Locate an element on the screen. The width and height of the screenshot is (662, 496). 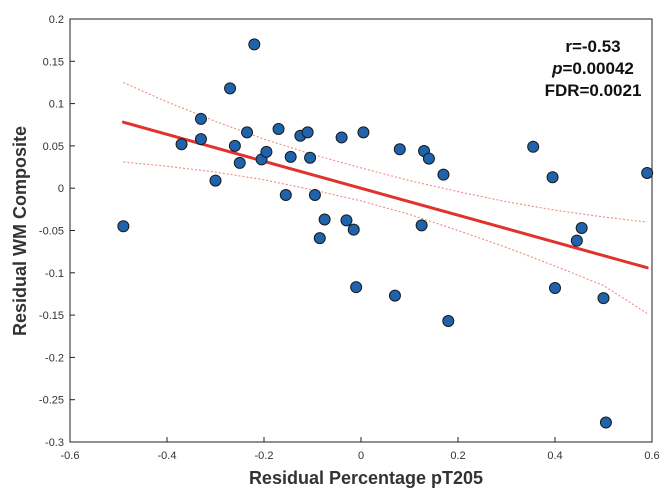
y-tick-label: 0.1 is located at coordinates (56, 105).